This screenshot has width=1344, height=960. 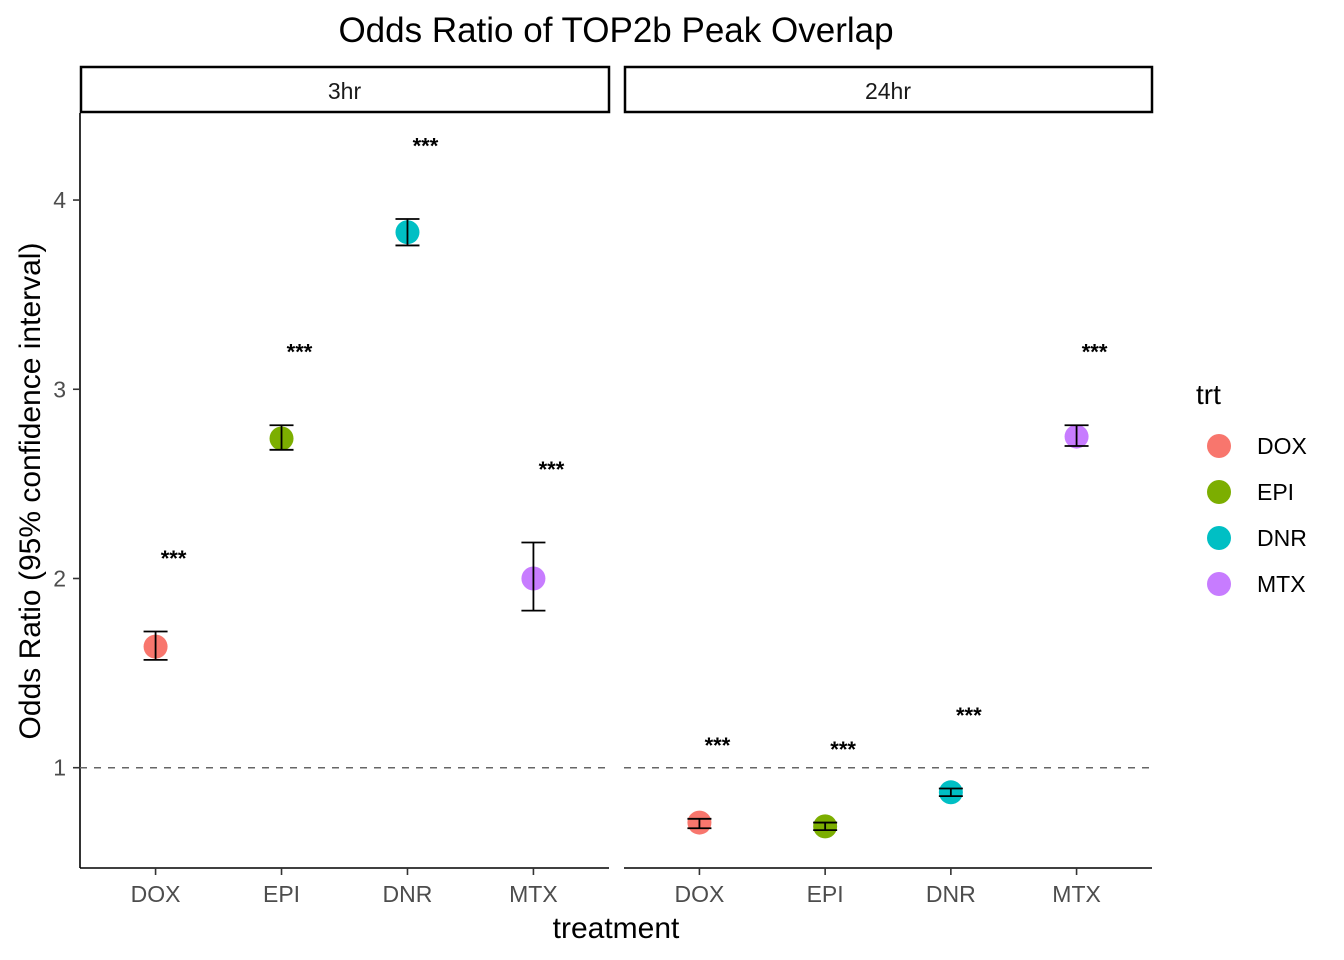 I want to click on legend-entry-DOX: DOX, so click(x=1257, y=446).